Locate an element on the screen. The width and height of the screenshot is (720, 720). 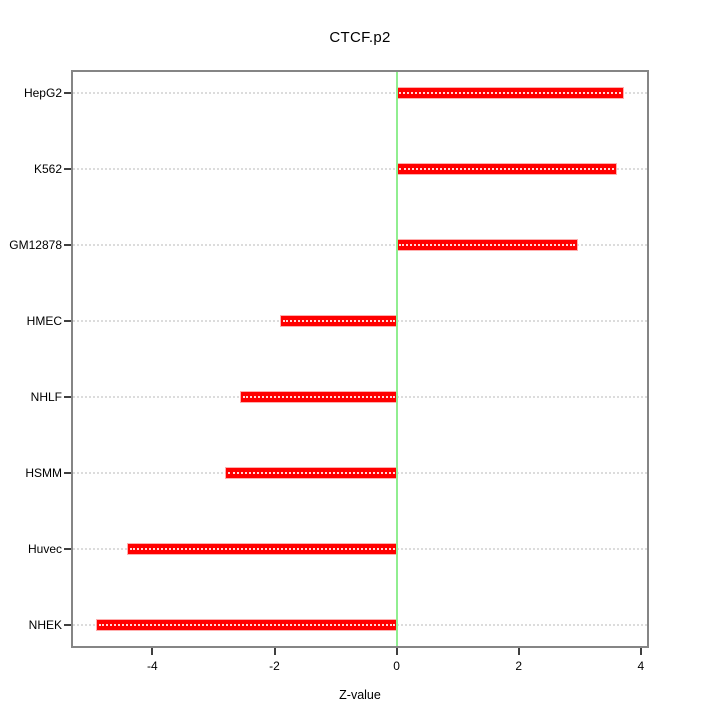
bar-nhlf is located at coordinates (318, 397).